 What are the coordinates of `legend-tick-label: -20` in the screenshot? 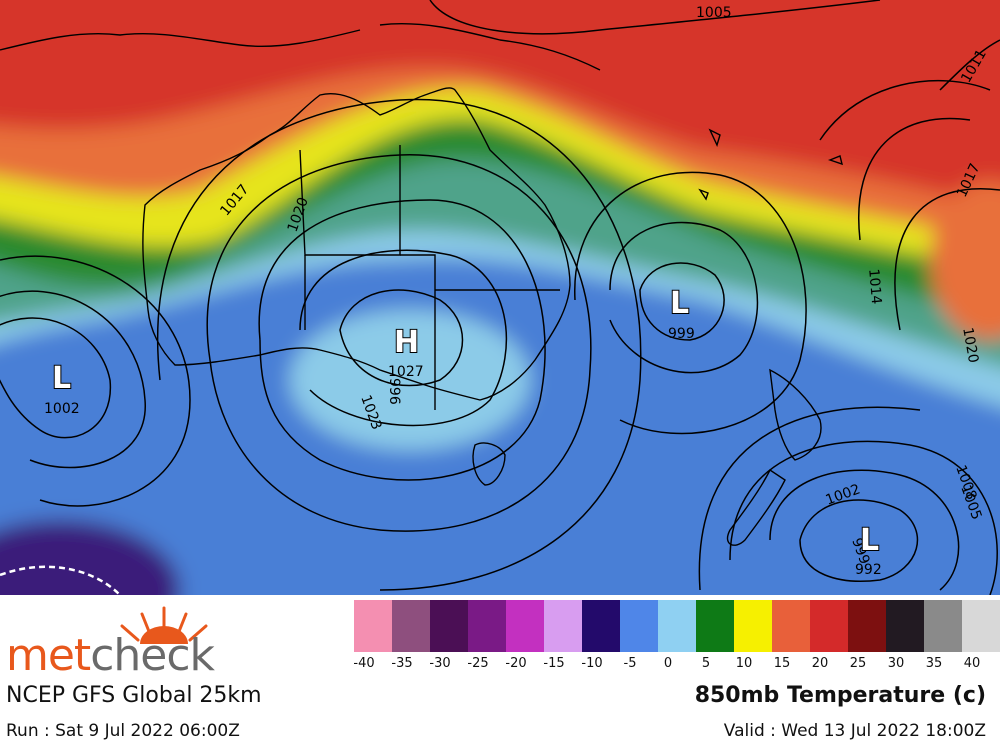 It's located at (516, 663).